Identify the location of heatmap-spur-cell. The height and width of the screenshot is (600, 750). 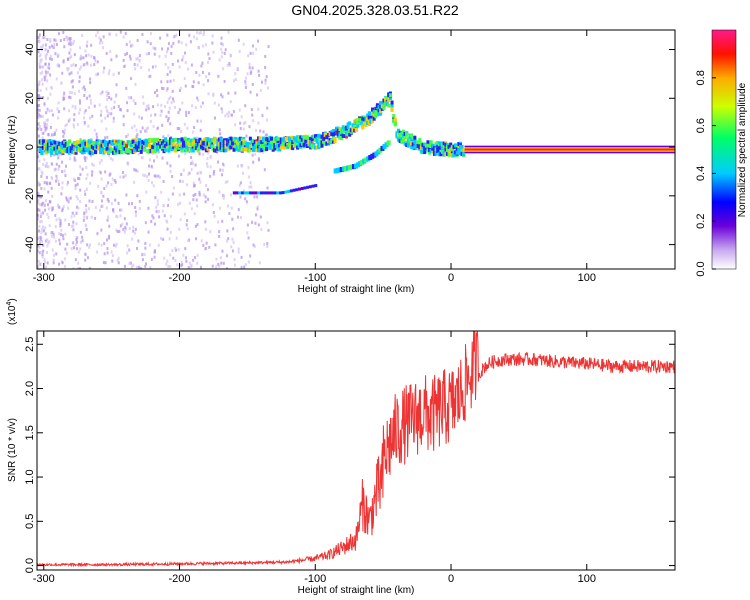
(286, 192).